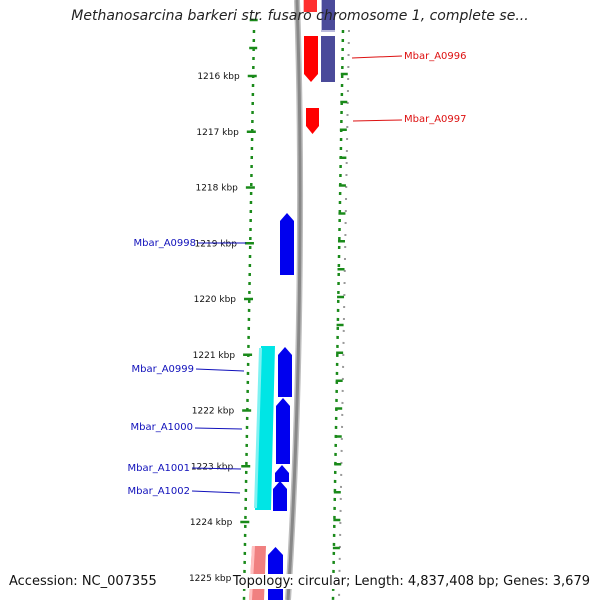  I want to click on gene-Mbar_A0996, so click(311, 59).